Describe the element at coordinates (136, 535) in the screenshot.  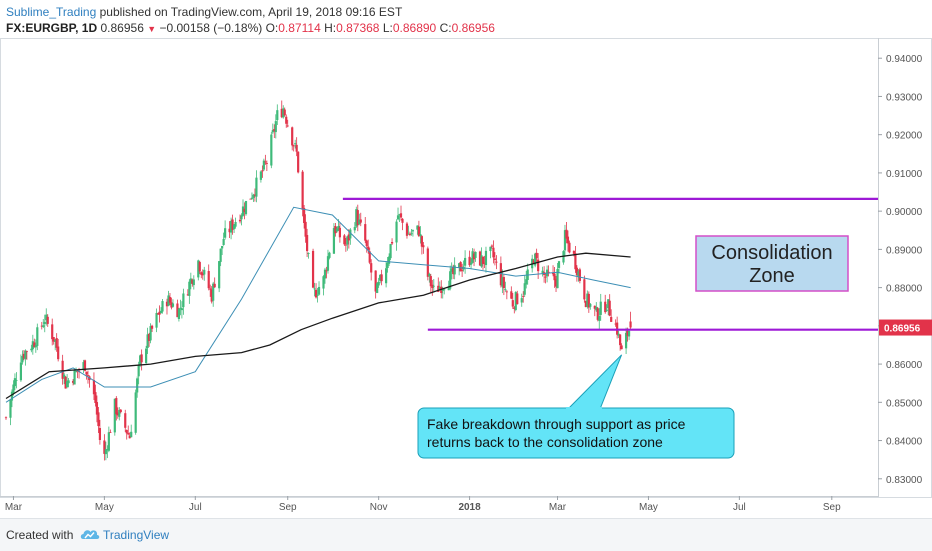
I see `tradingview-brand: TradingView` at that location.